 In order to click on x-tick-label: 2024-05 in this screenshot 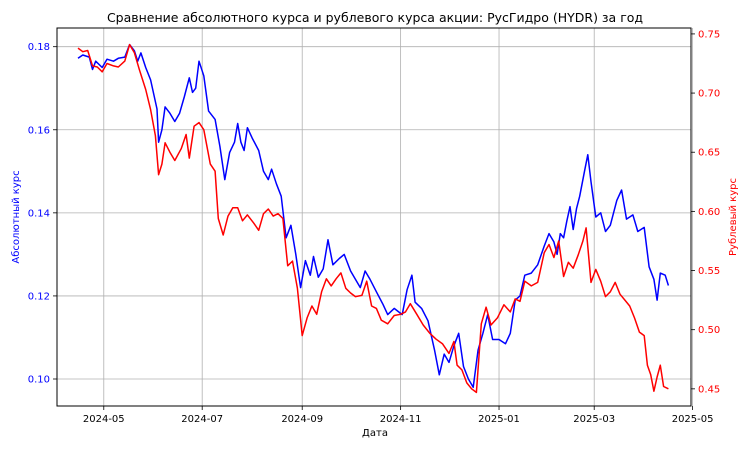, I will do `click(104, 419)`.